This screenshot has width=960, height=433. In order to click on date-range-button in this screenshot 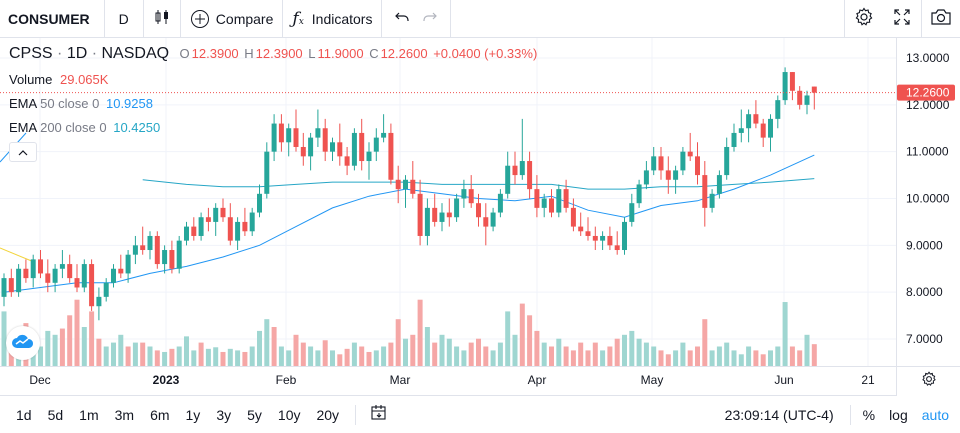, I will do `click(379, 414)`.